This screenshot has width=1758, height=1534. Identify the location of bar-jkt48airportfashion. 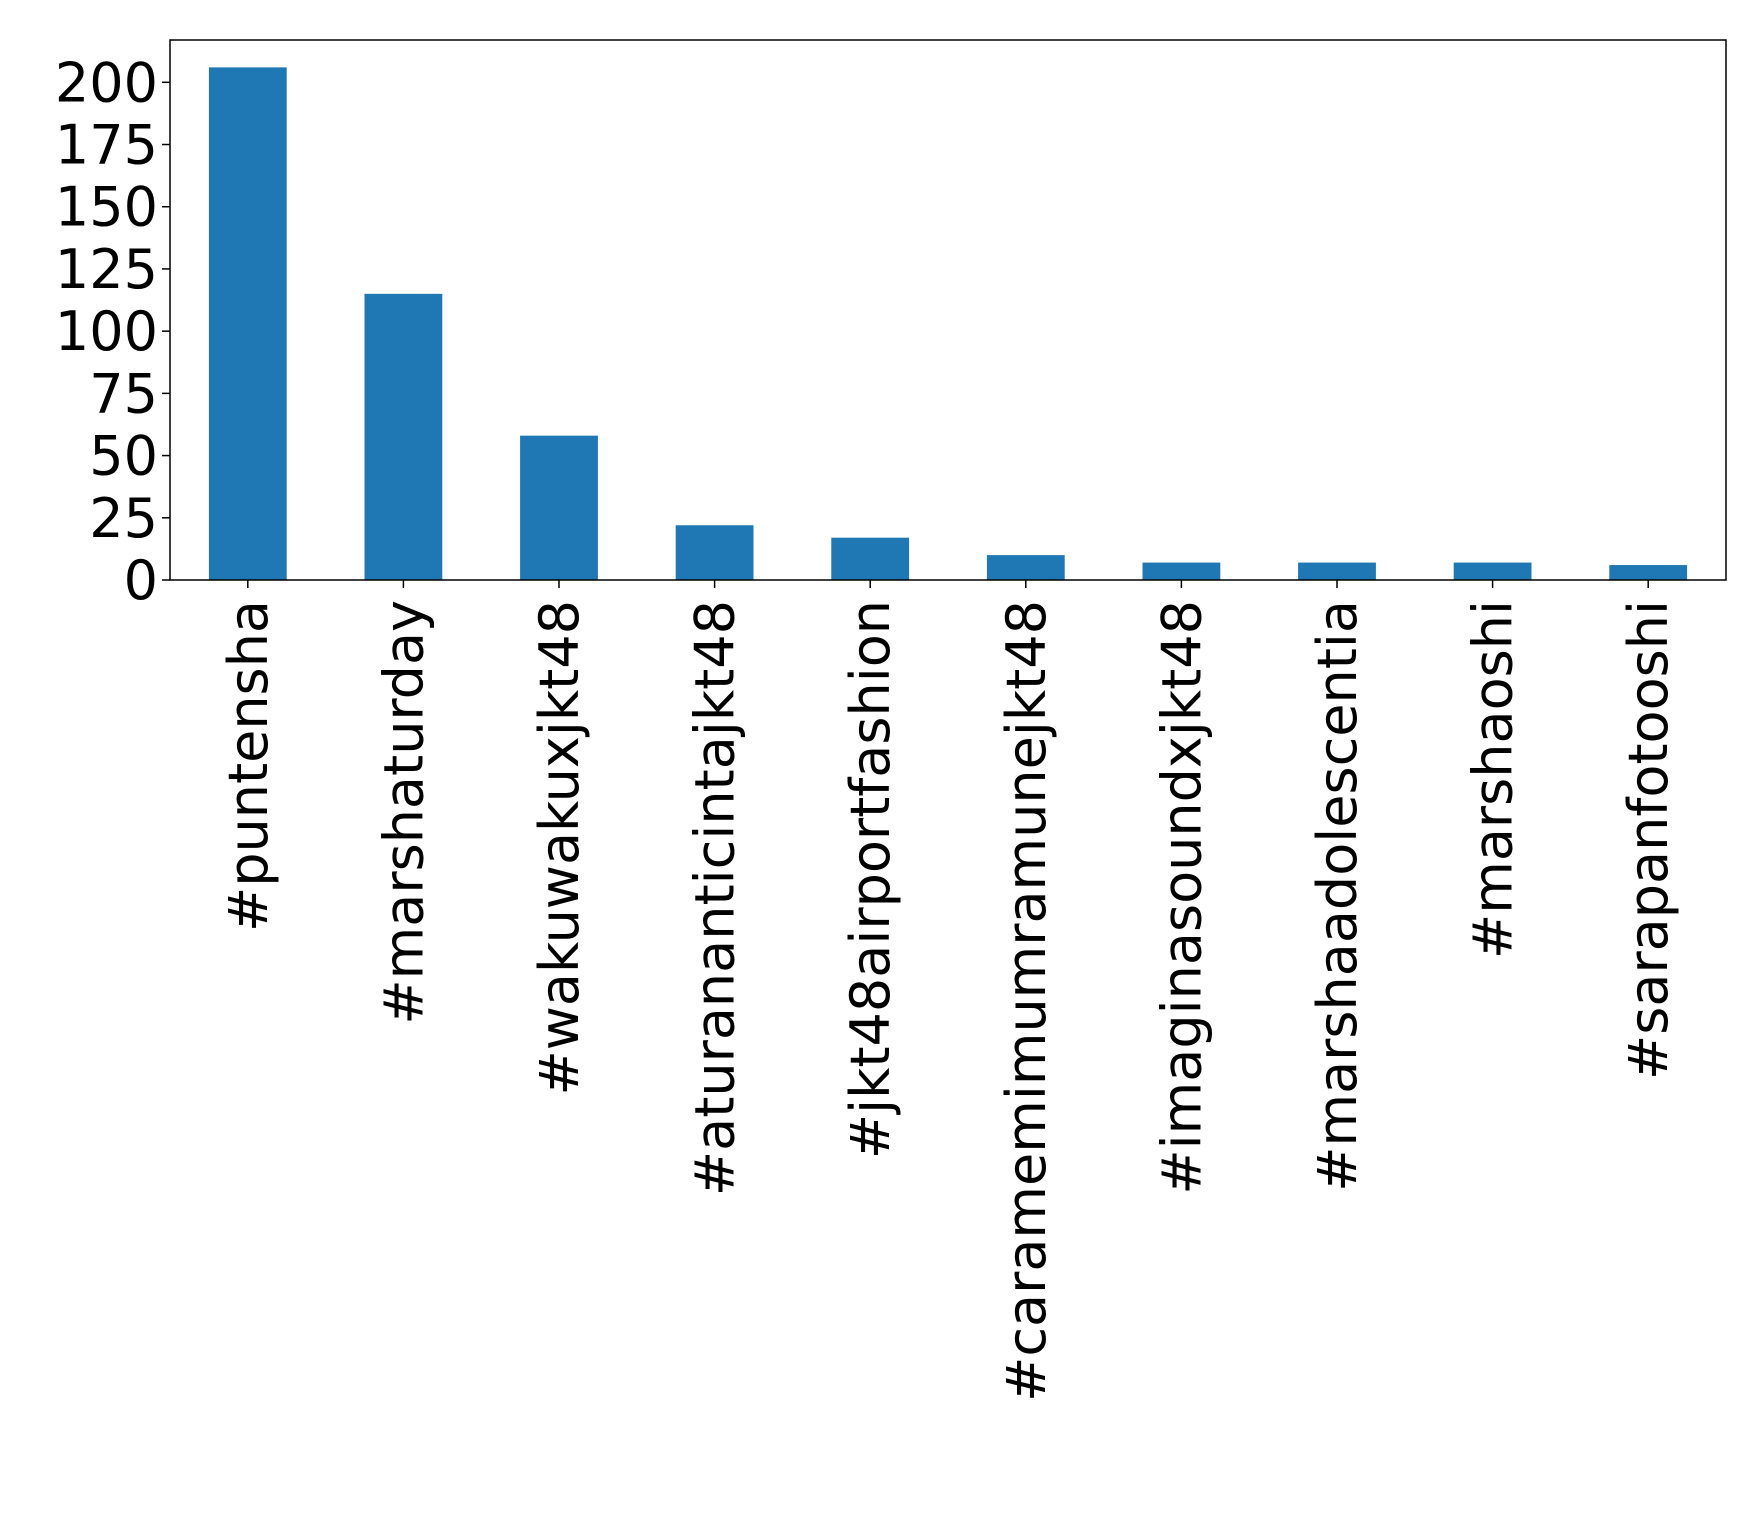
(870, 558).